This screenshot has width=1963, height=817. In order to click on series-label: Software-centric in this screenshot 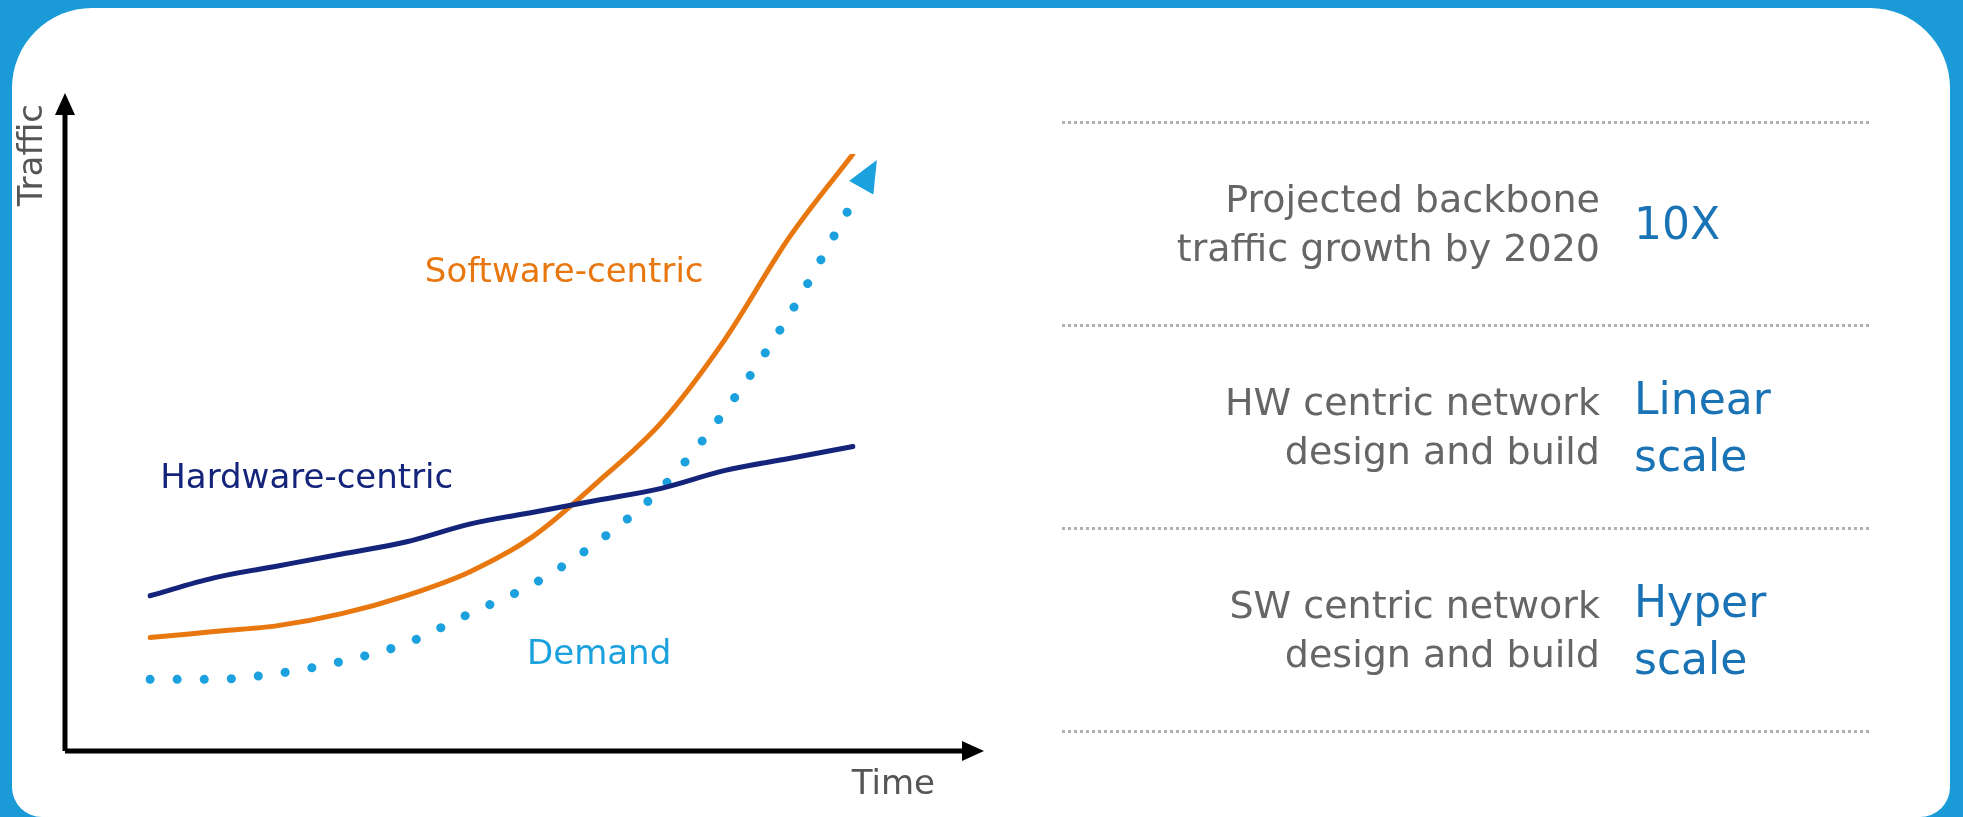, I will do `click(564, 270)`.